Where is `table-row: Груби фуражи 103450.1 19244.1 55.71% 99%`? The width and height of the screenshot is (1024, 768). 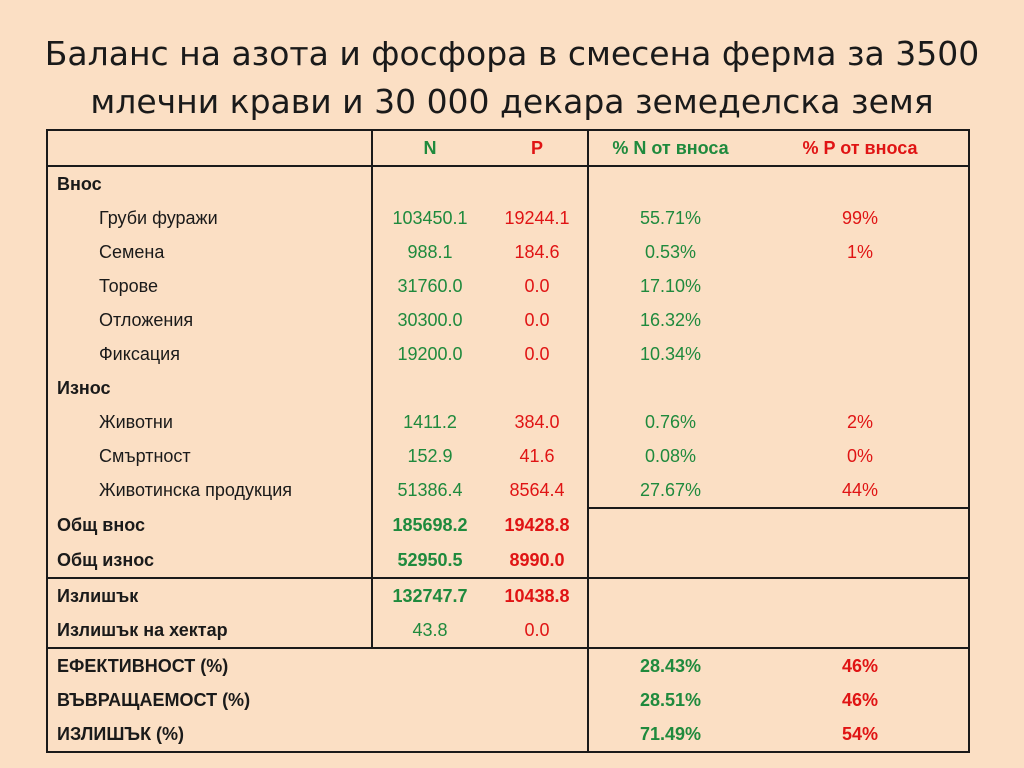
table-row: Груби фуражи 103450.1 19244.1 55.71% 99% is located at coordinates (508, 218).